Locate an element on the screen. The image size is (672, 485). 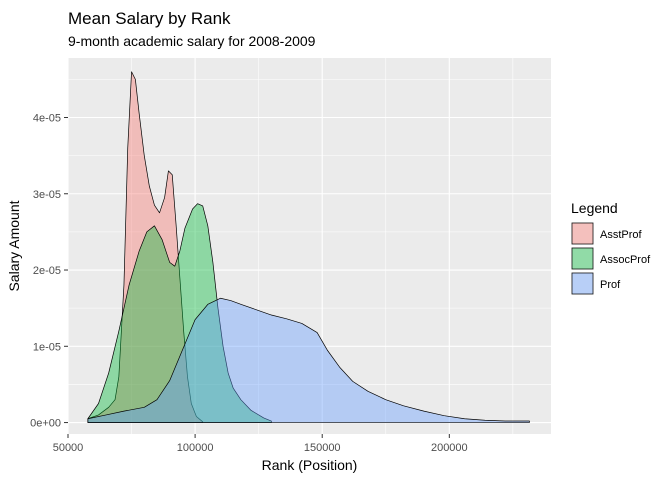
legend-swatch-prof is located at coordinates (582, 283).